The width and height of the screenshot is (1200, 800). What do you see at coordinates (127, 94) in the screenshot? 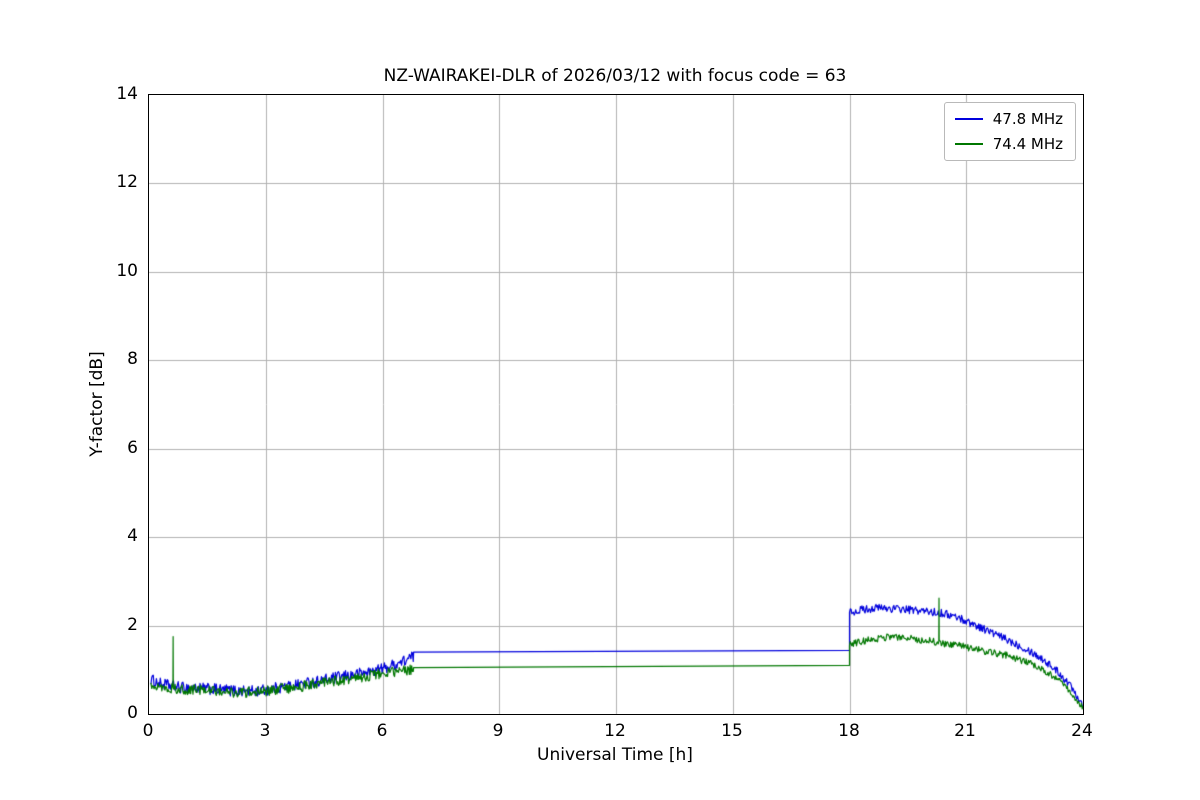
I see `y-tick-label: 14` at bounding box center [127, 94].